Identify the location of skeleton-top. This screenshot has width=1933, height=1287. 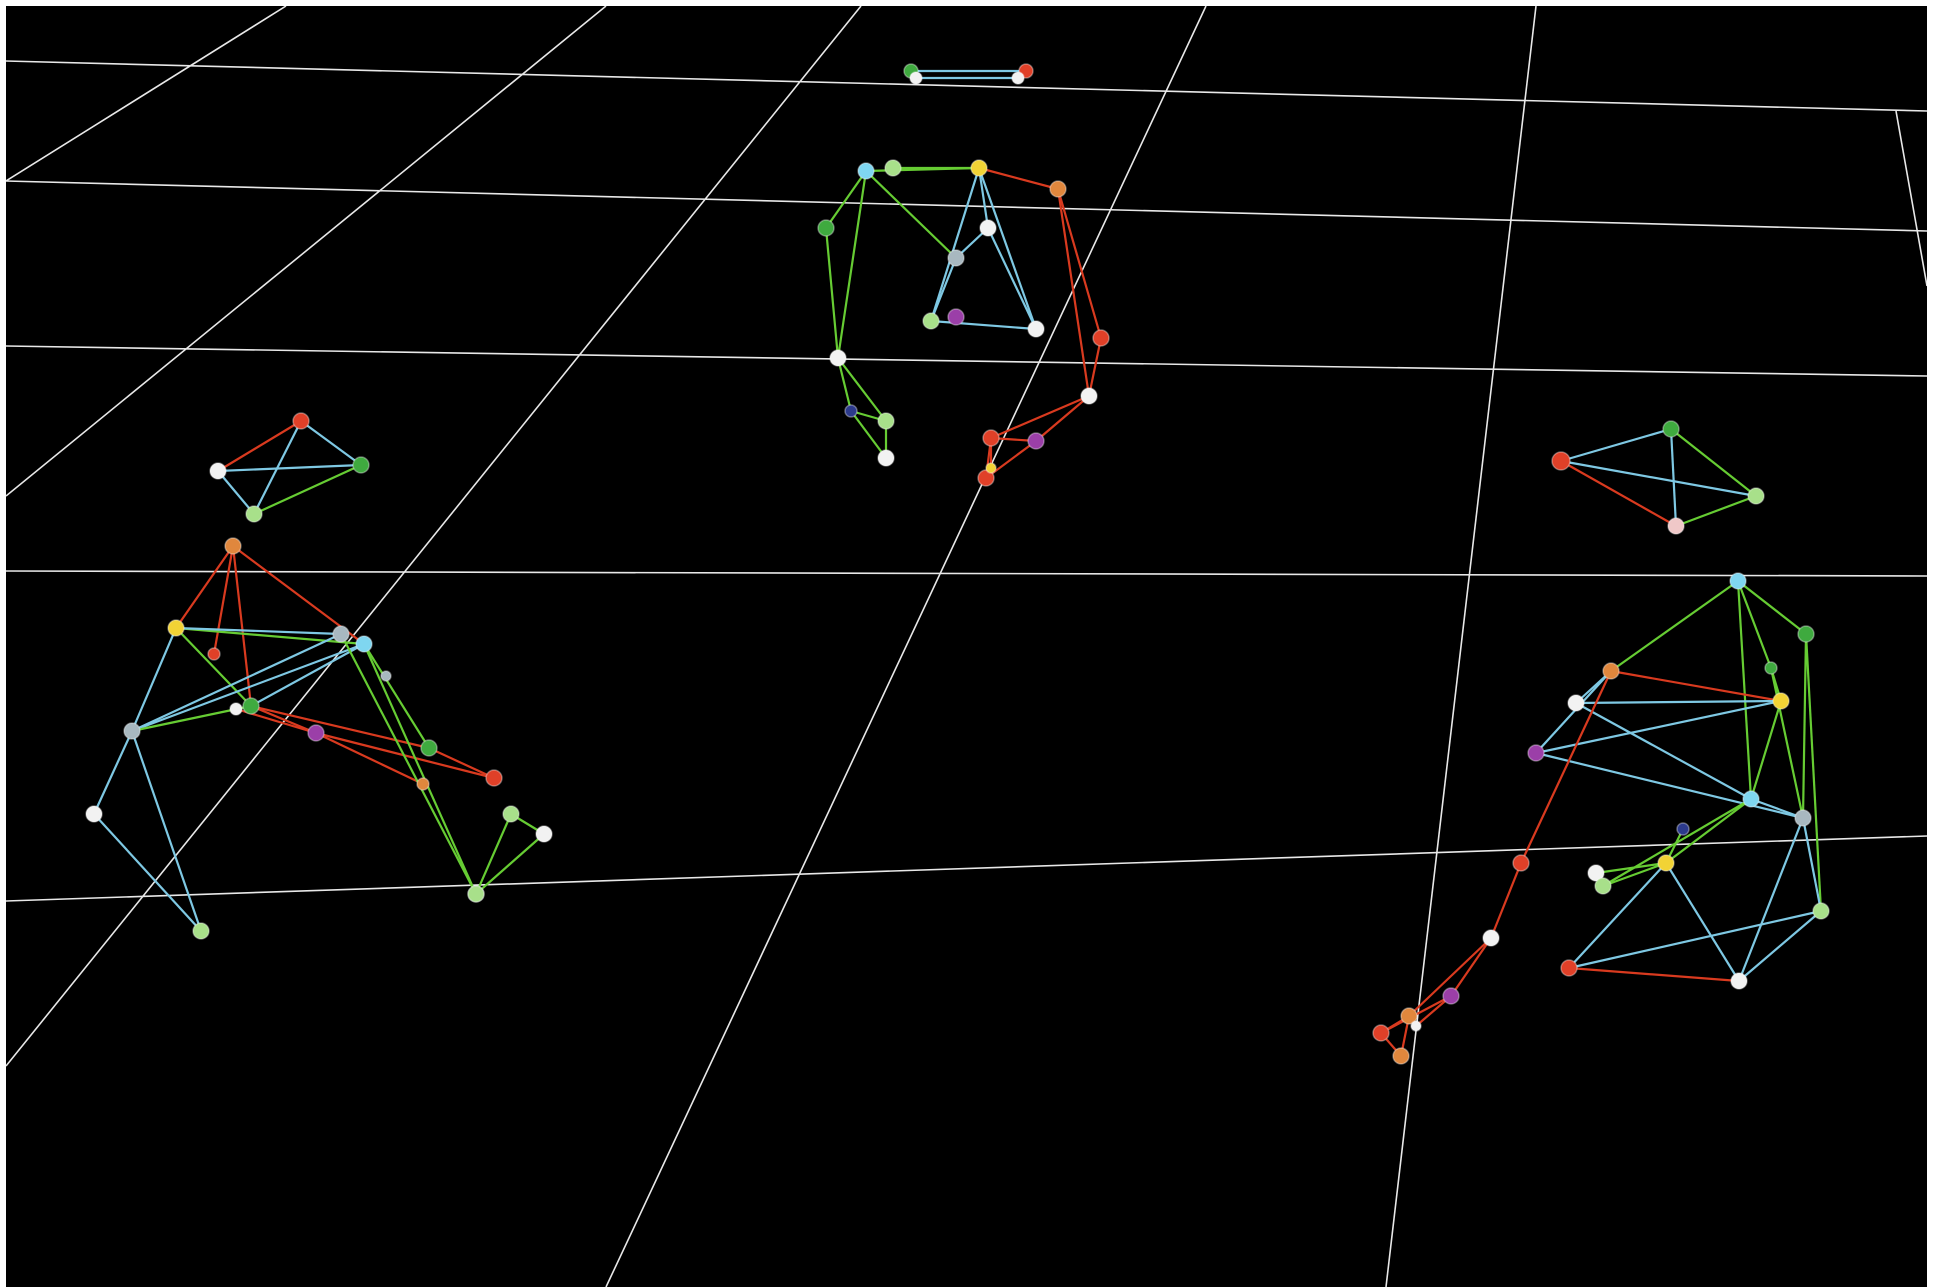
(963, 275).